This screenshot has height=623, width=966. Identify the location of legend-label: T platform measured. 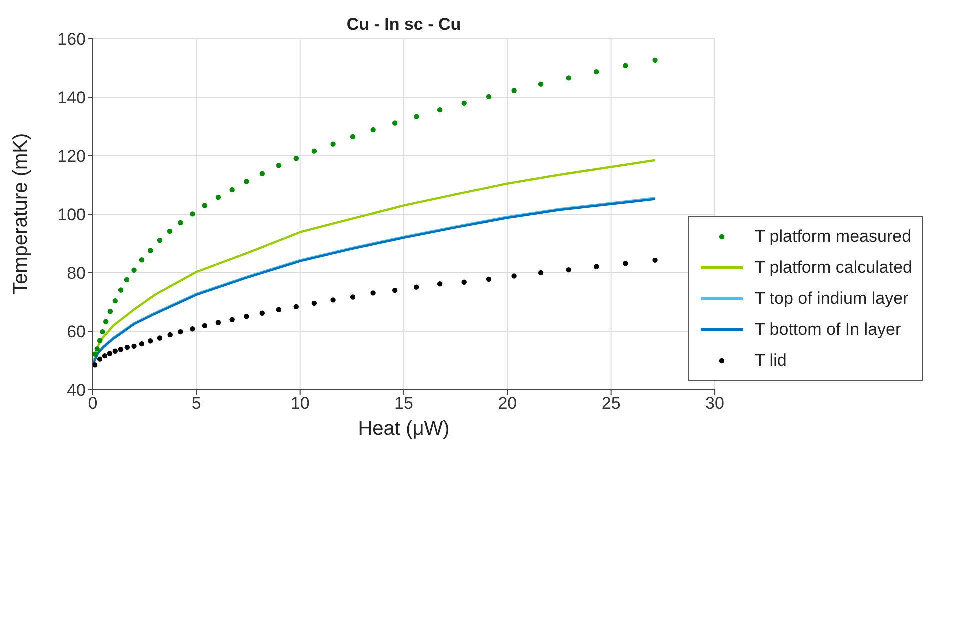
(833, 236).